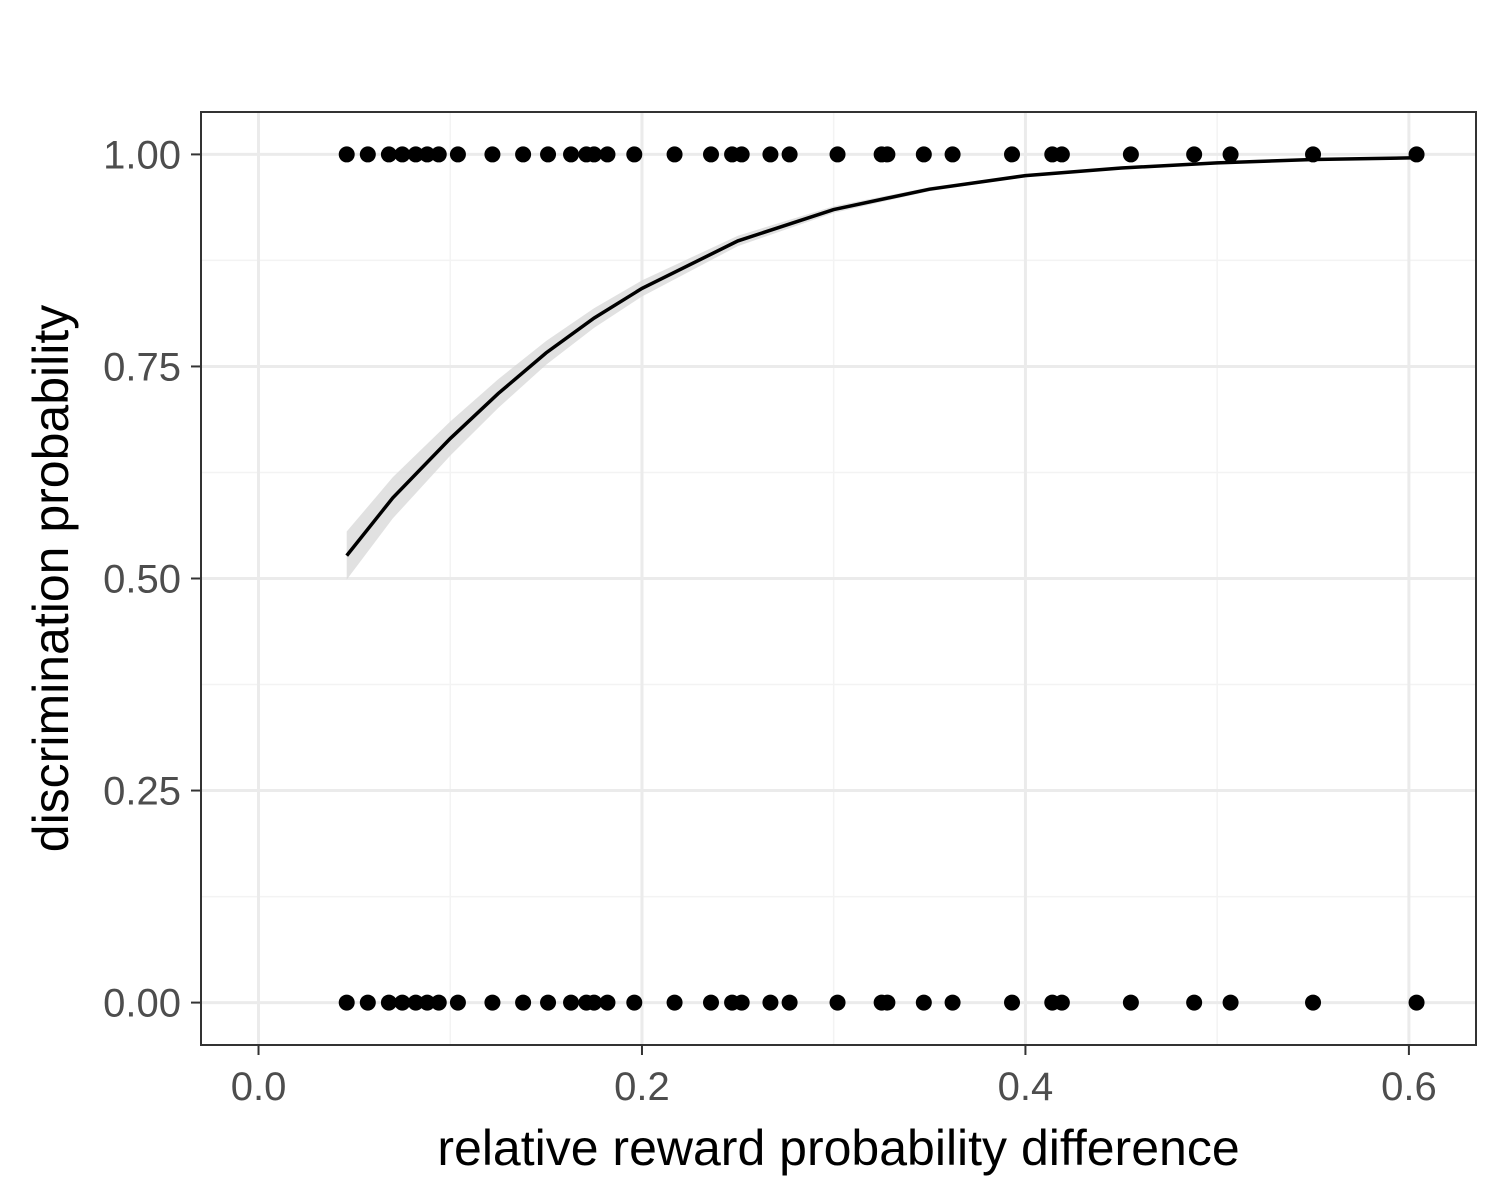 This screenshot has width=1500, height=1200. I want to click on y-axis-ticks: 0.00 0.25 0.50 0.75 1.00, so click(152, 579).